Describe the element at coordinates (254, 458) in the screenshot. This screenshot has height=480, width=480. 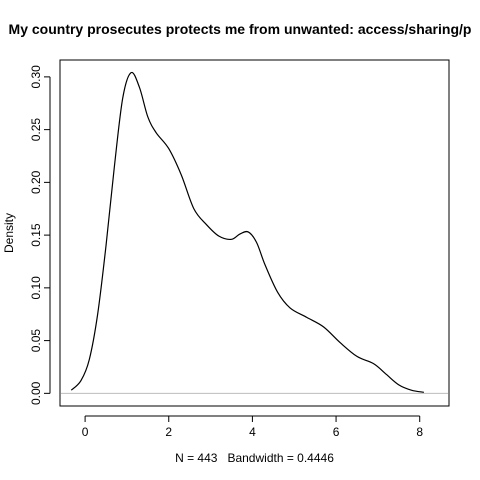
I see `x-axis-label: N = 443 Bandwidth = 0.4446` at that location.